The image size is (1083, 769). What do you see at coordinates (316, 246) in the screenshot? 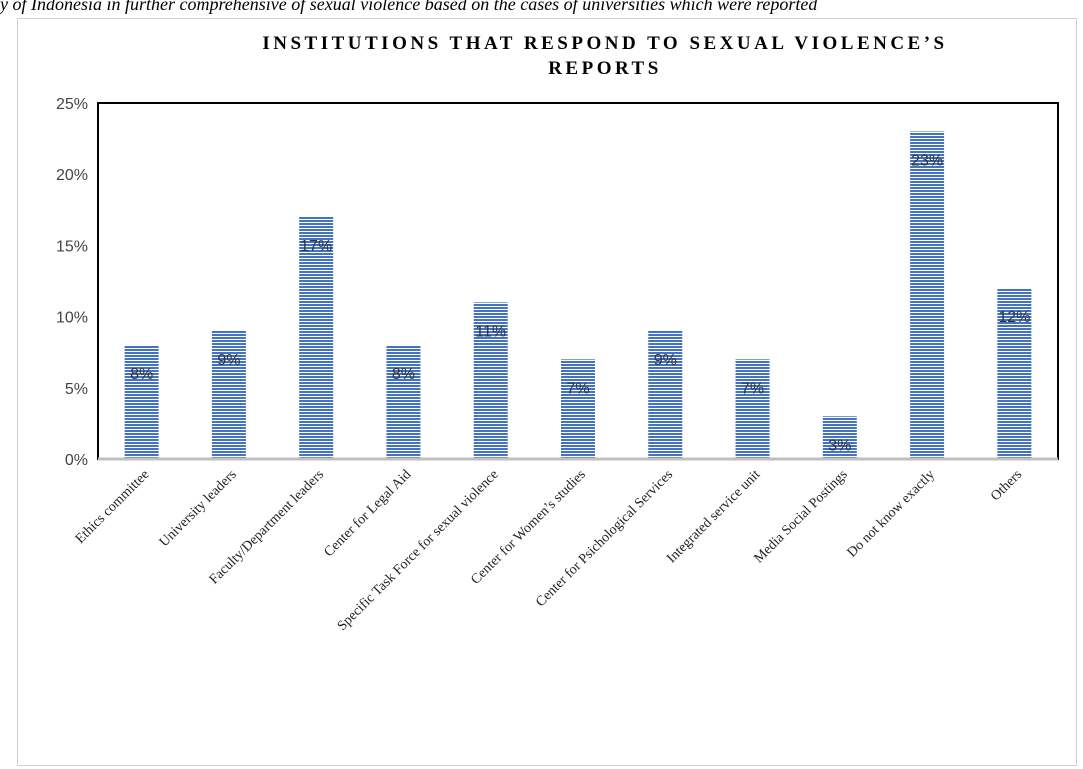
I see `data-label: 17%` at bounding box center [316, 246].